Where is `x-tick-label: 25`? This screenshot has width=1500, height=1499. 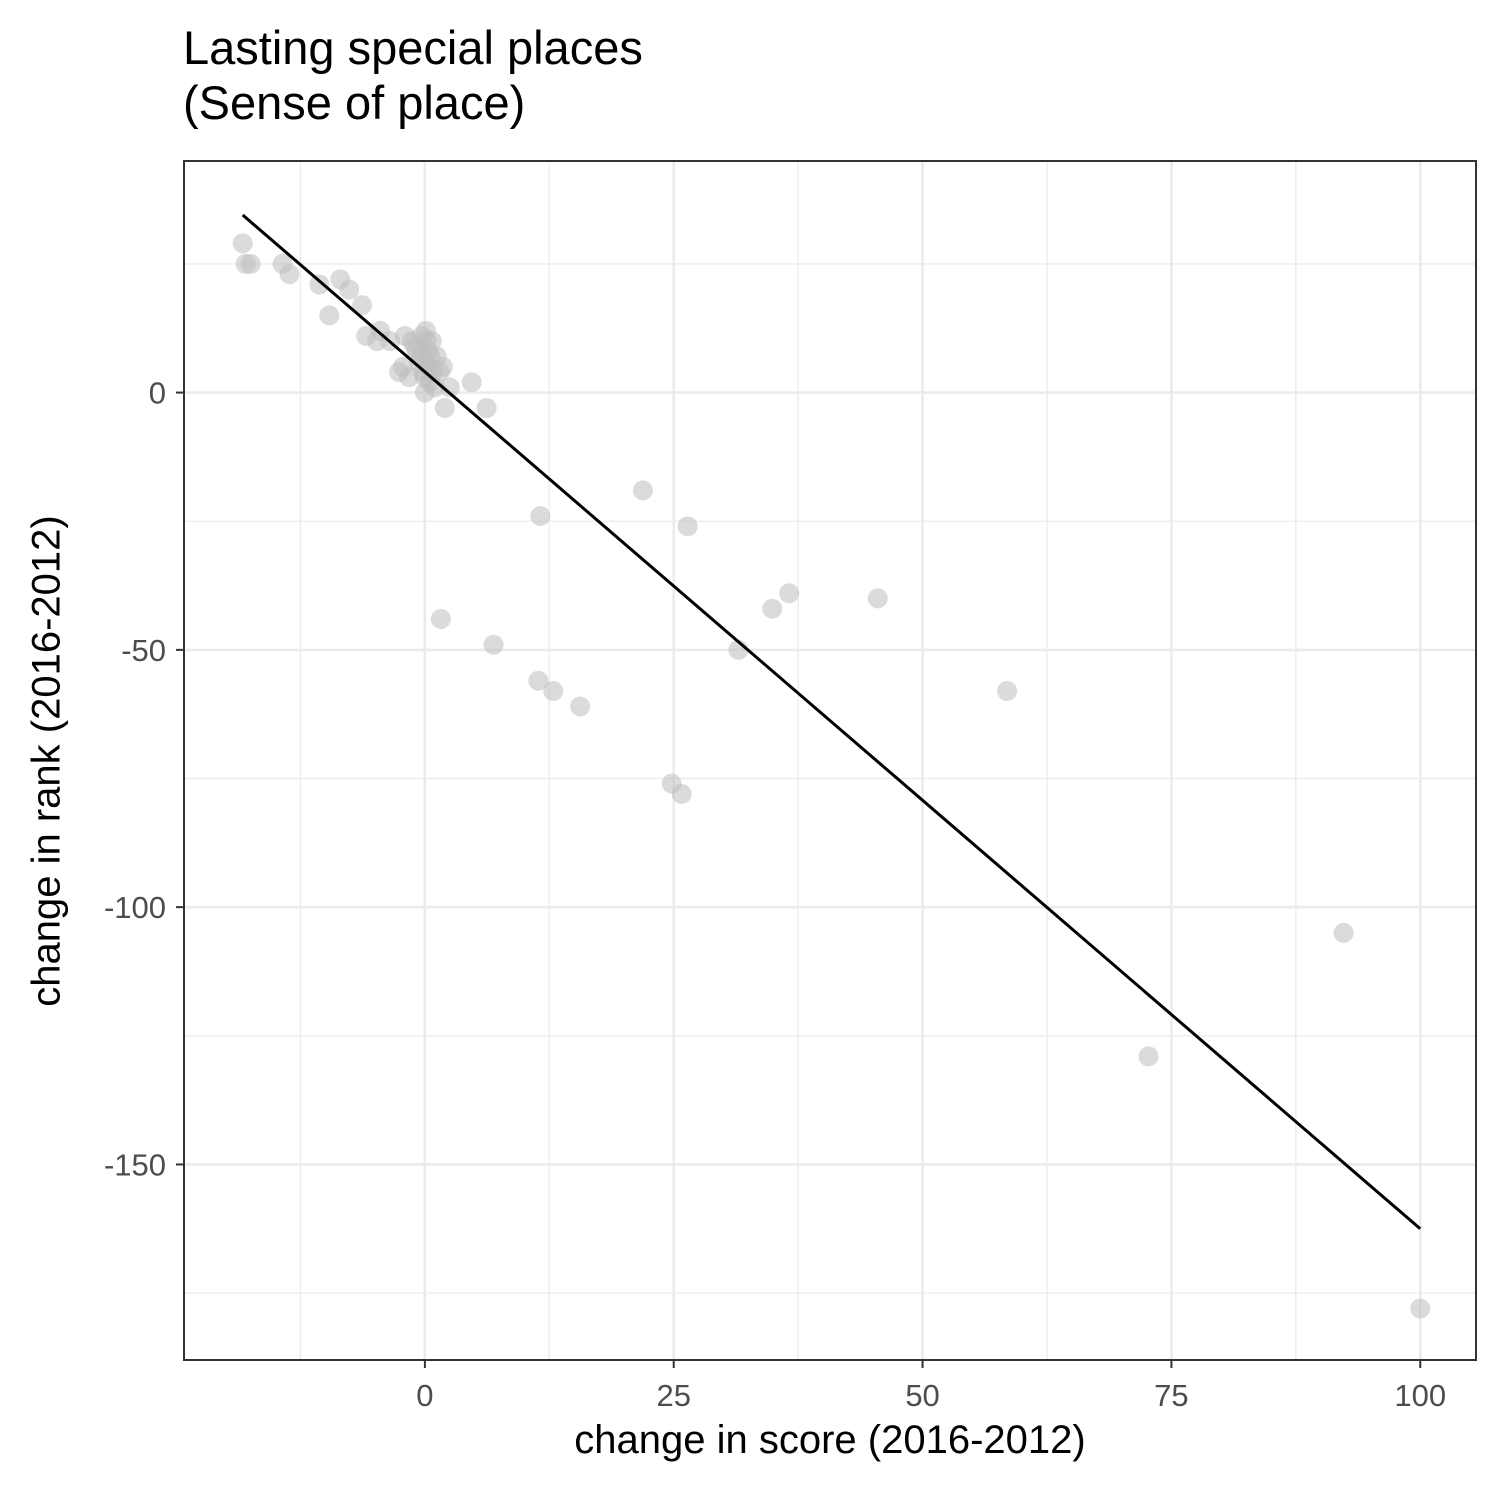 x-tick-label: 25 is located at coordinates (673, 1395).